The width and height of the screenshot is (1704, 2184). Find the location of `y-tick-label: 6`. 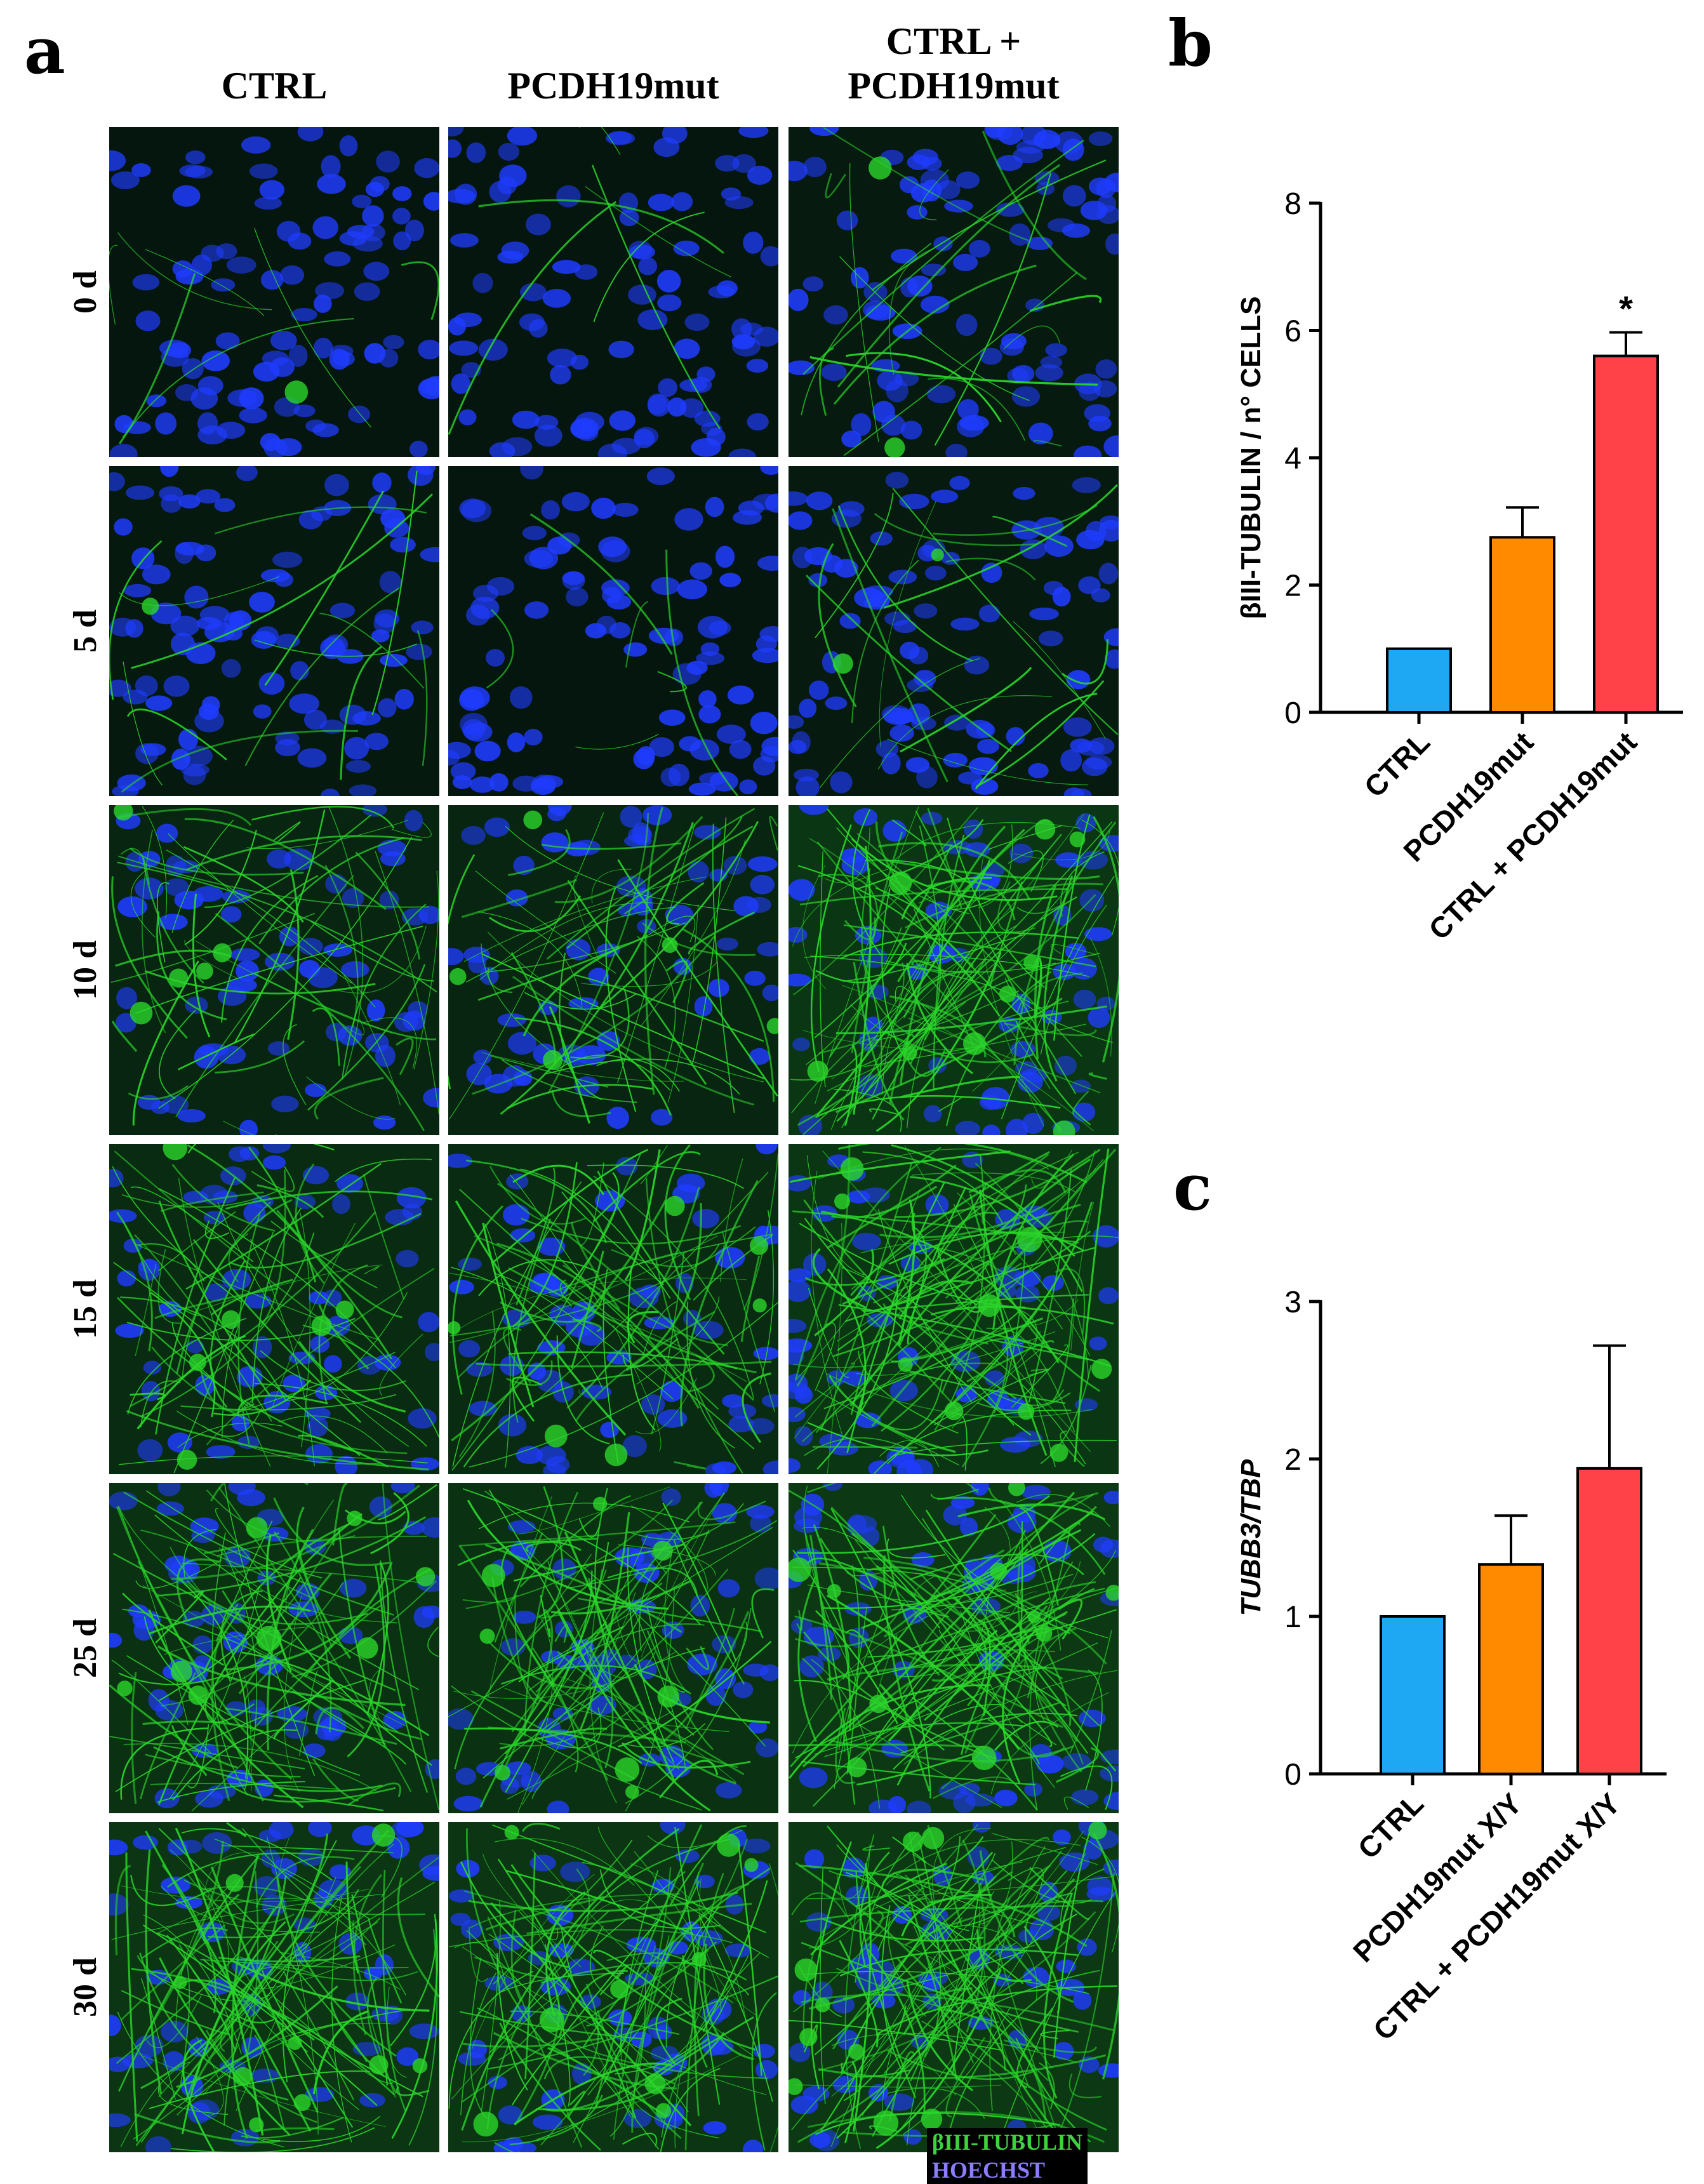

y-tick-label: 6 is located at coordinates (1292, 332).